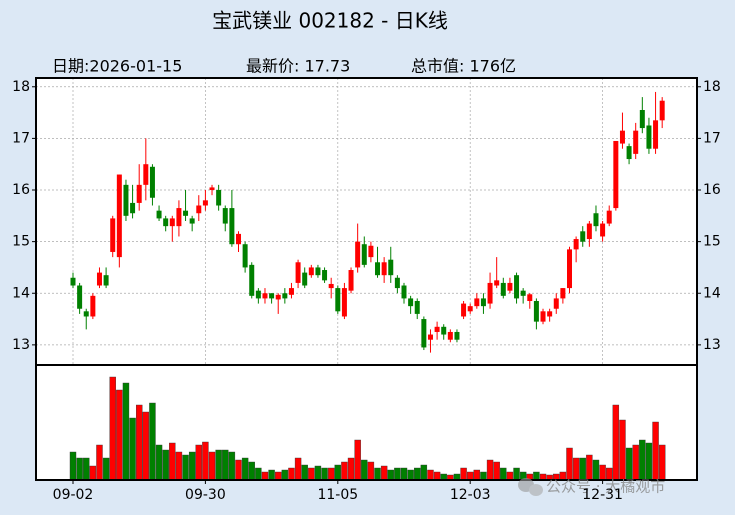 Image resolution: width=735 pixels, height=515 pixels. I want to click on y-tick-label-right: 14, so click(712, 293).